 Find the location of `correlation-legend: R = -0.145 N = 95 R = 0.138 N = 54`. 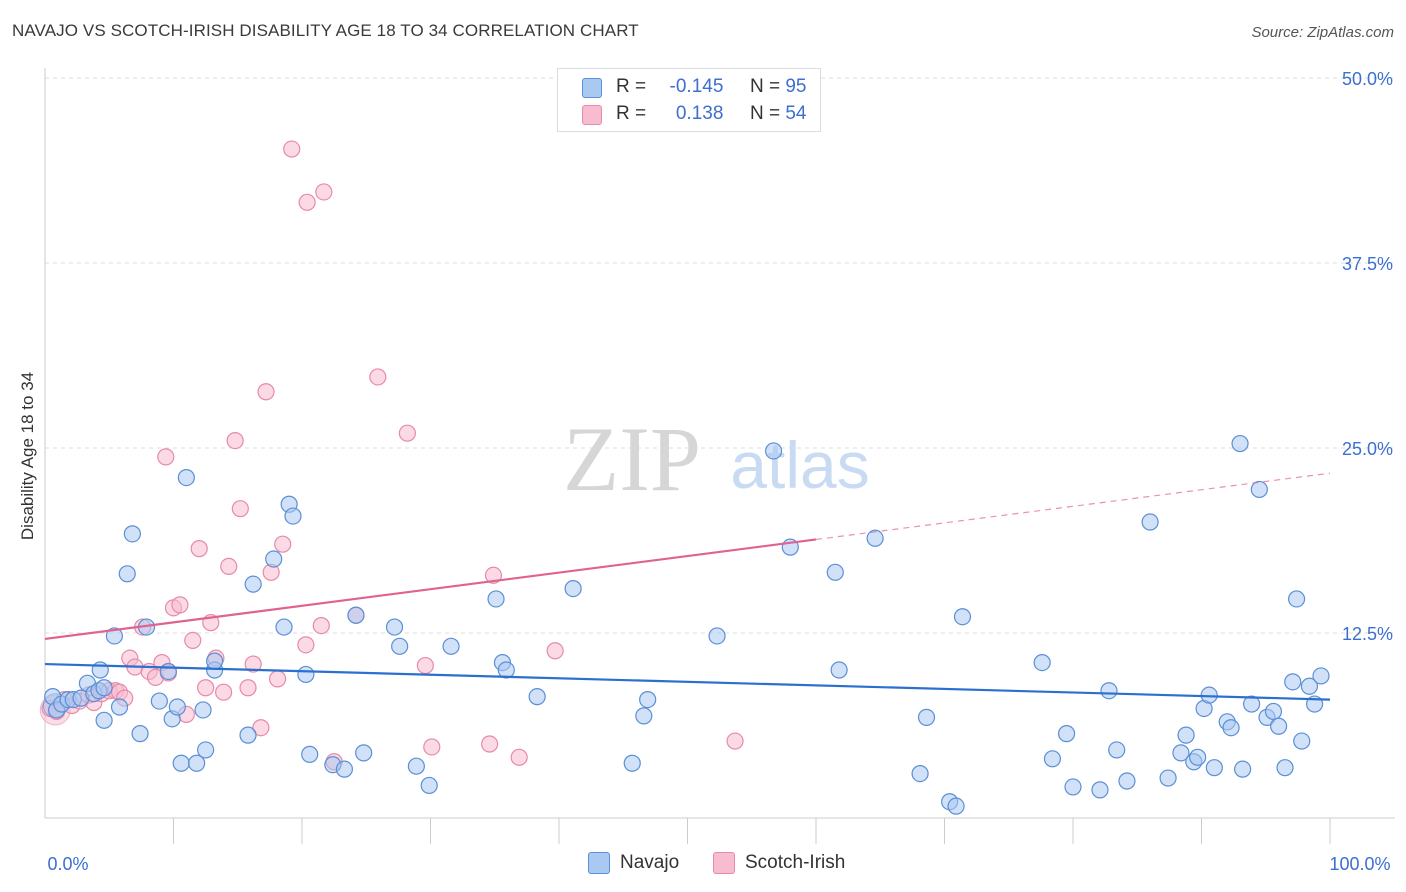

correlation-legend: R = -0.145 N = 95 R = 0.138 N = 54 is located at coordinates (689, 100).